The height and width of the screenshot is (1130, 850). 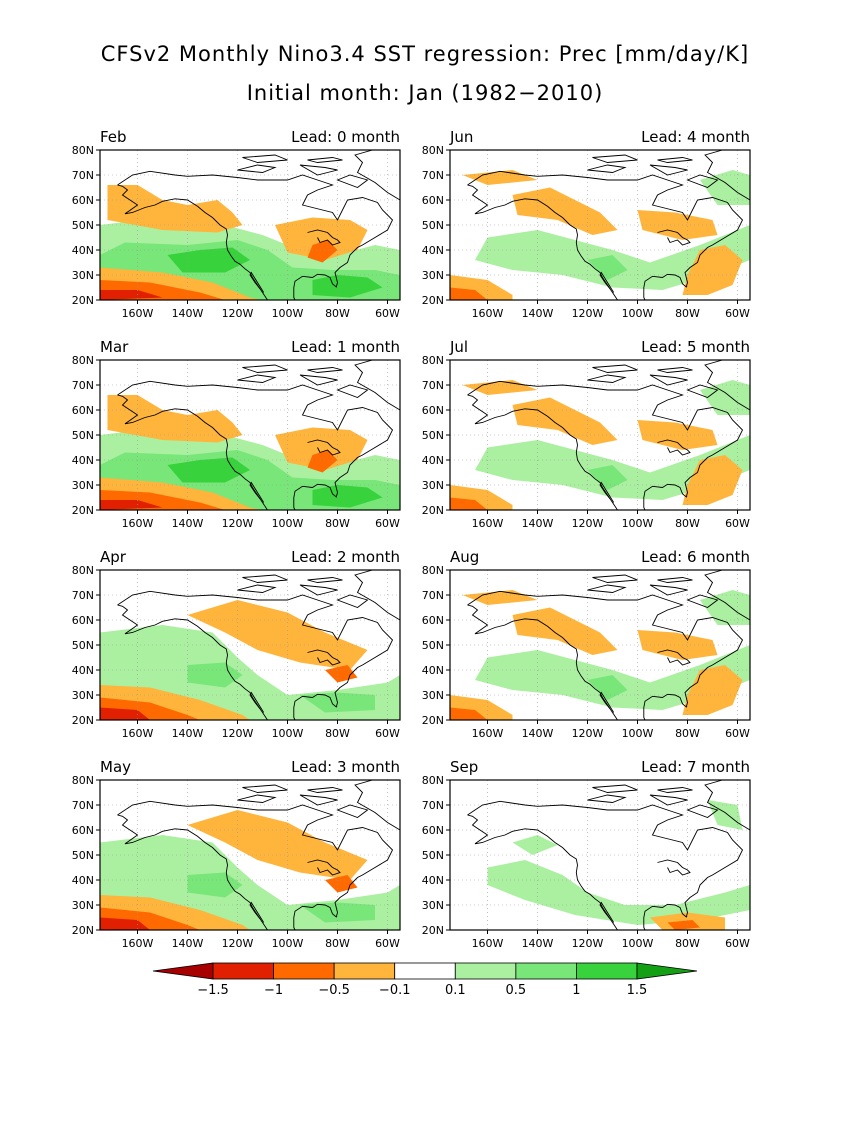 I want to click on colorbar-label: −1, so click(x=273, y=990).